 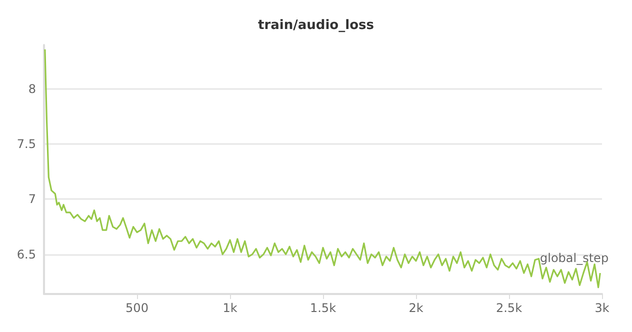 What do you see at coordinates (509, 308) in the screenshot?
I see `x-tick-label: 2.5k` at bounding box center [509, 308].